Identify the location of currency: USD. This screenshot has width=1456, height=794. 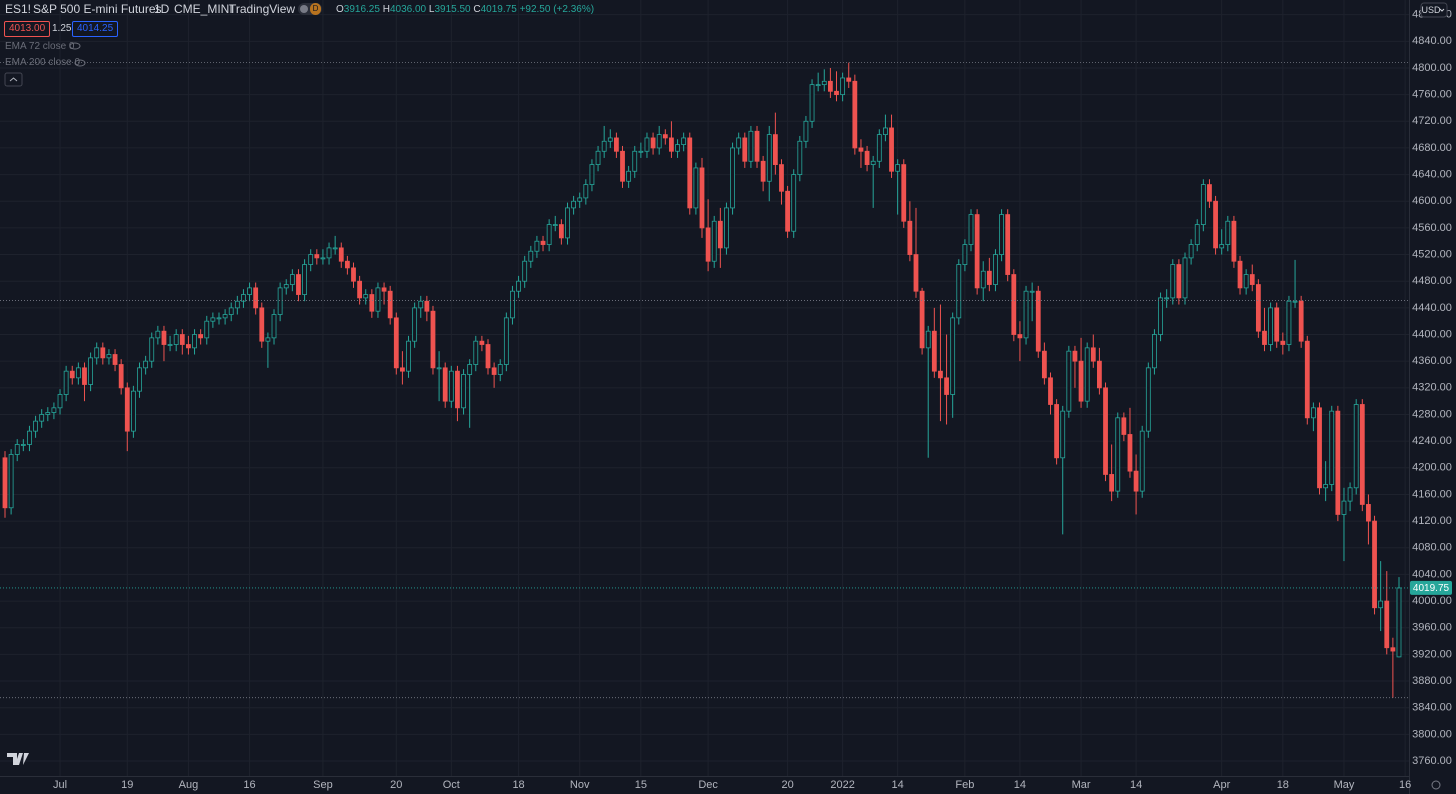
(1431, 10).